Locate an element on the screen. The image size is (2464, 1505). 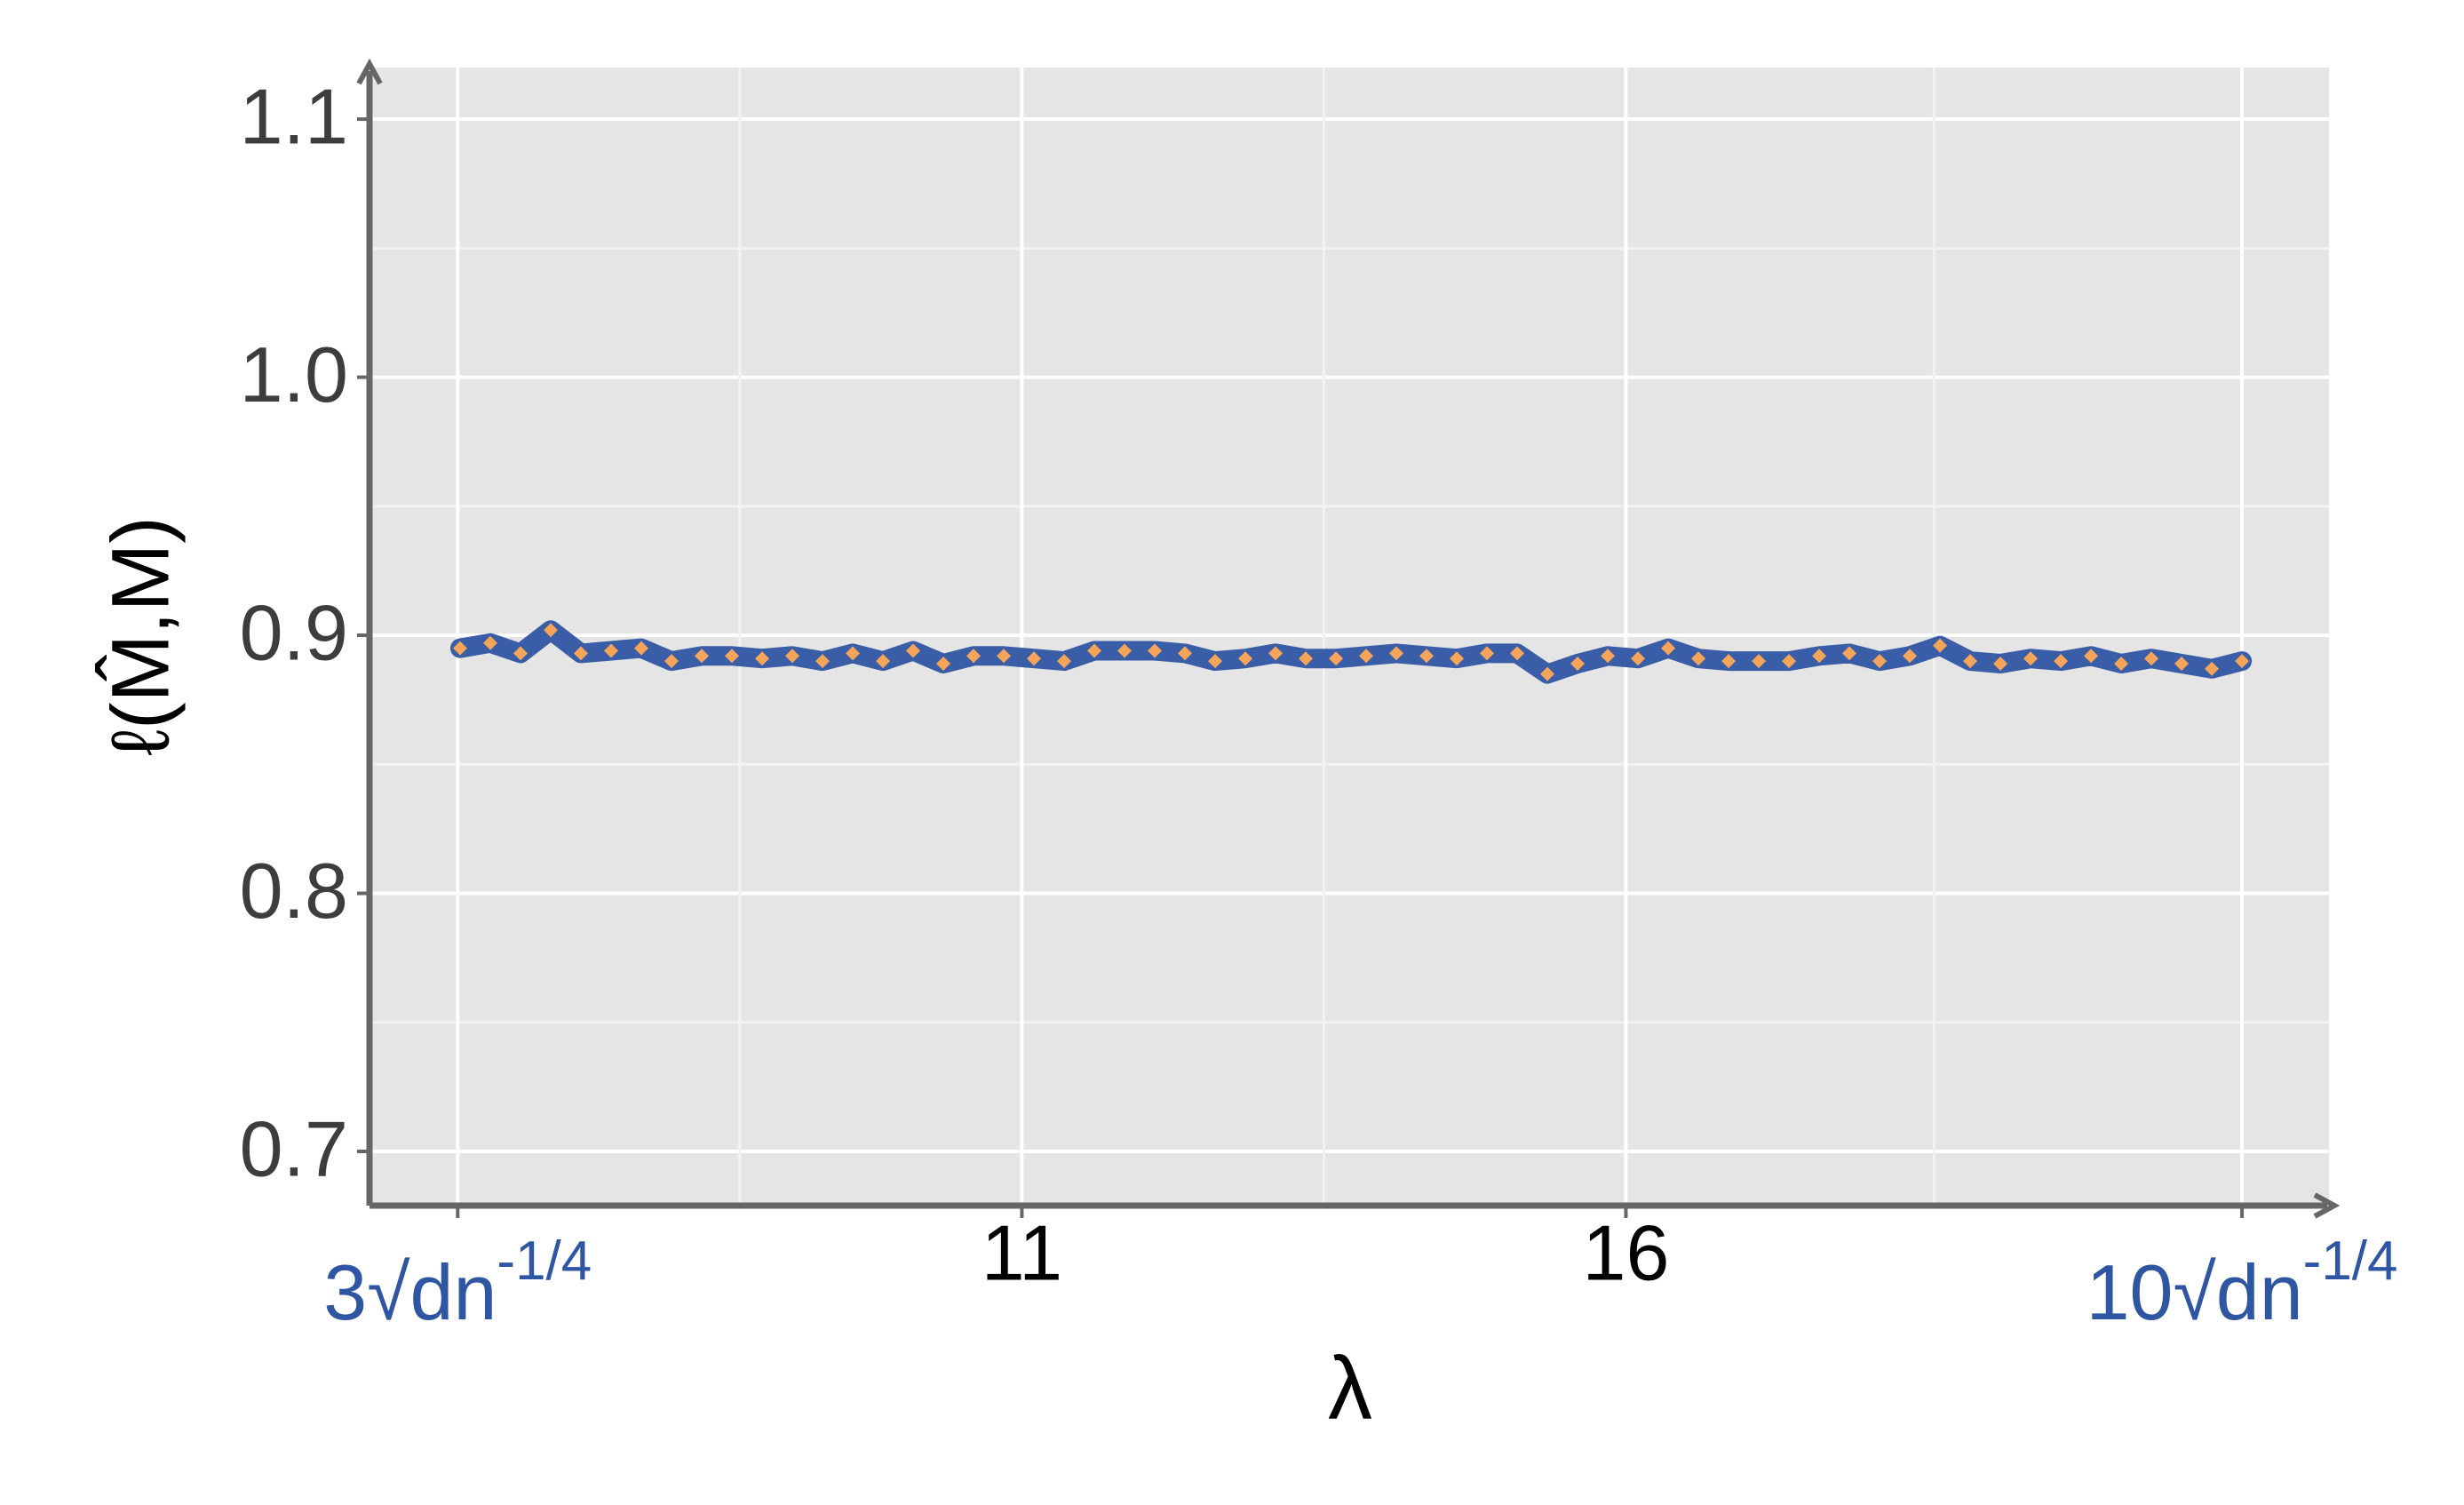
y-tick-label: 1.0 is located at coordinates (294, 374).